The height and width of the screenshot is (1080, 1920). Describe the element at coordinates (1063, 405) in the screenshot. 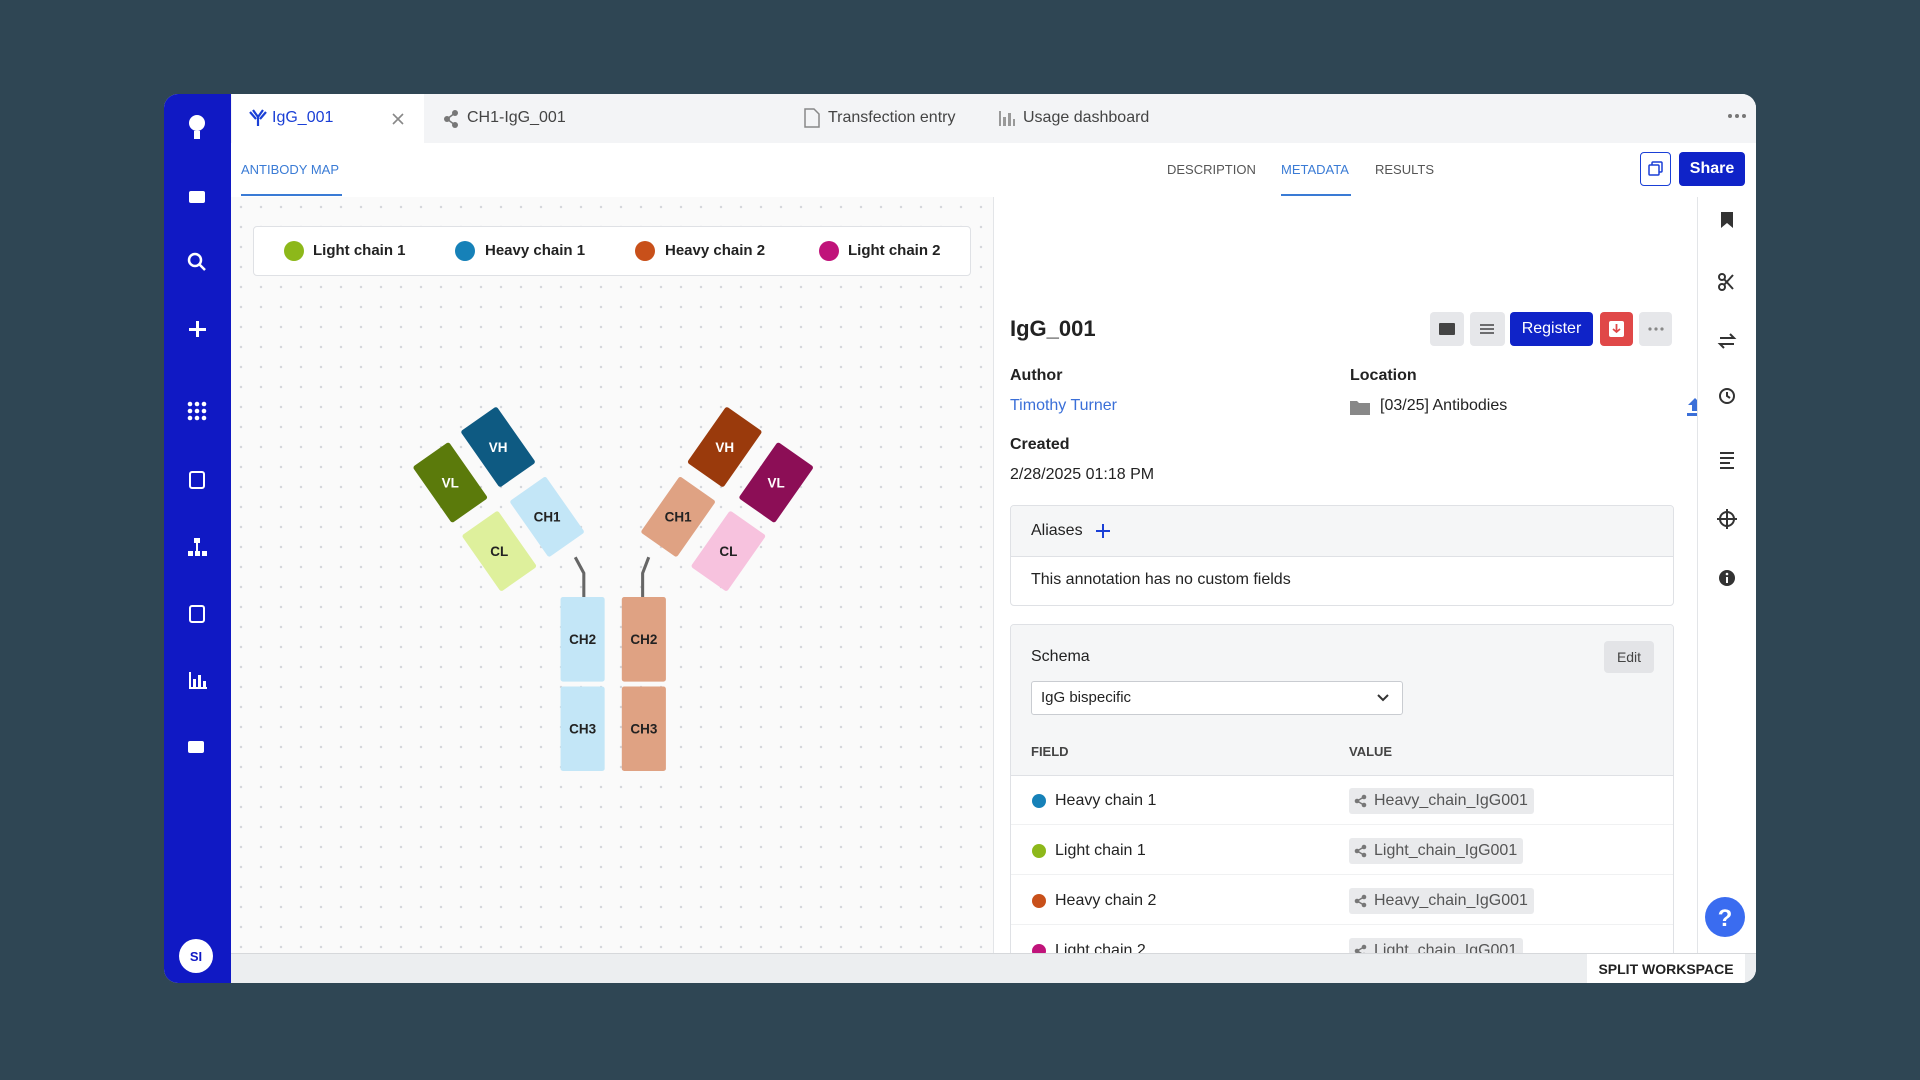

I see `author-link: Timothy Turner` at that location.